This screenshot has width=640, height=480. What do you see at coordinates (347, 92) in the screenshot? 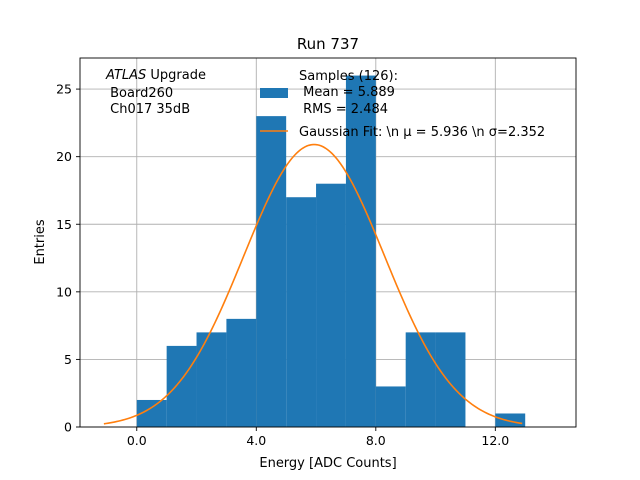
I see `legend-mean: Mean = 5.889` at bounding box center [347, 92].